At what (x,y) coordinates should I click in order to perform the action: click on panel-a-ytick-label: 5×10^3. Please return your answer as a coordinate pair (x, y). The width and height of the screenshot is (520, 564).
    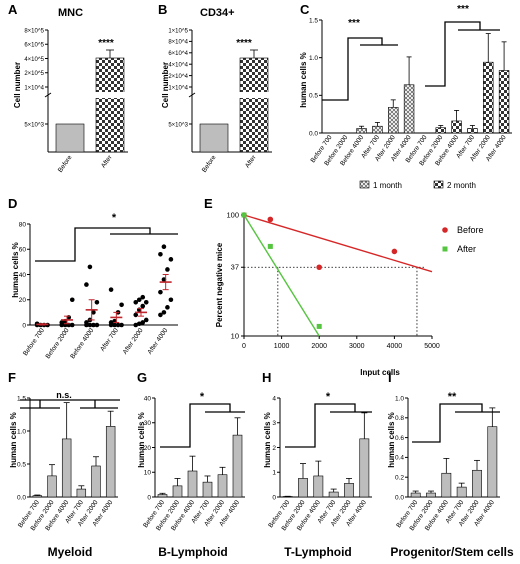
    Looking at the image, I should click on (34, 125).